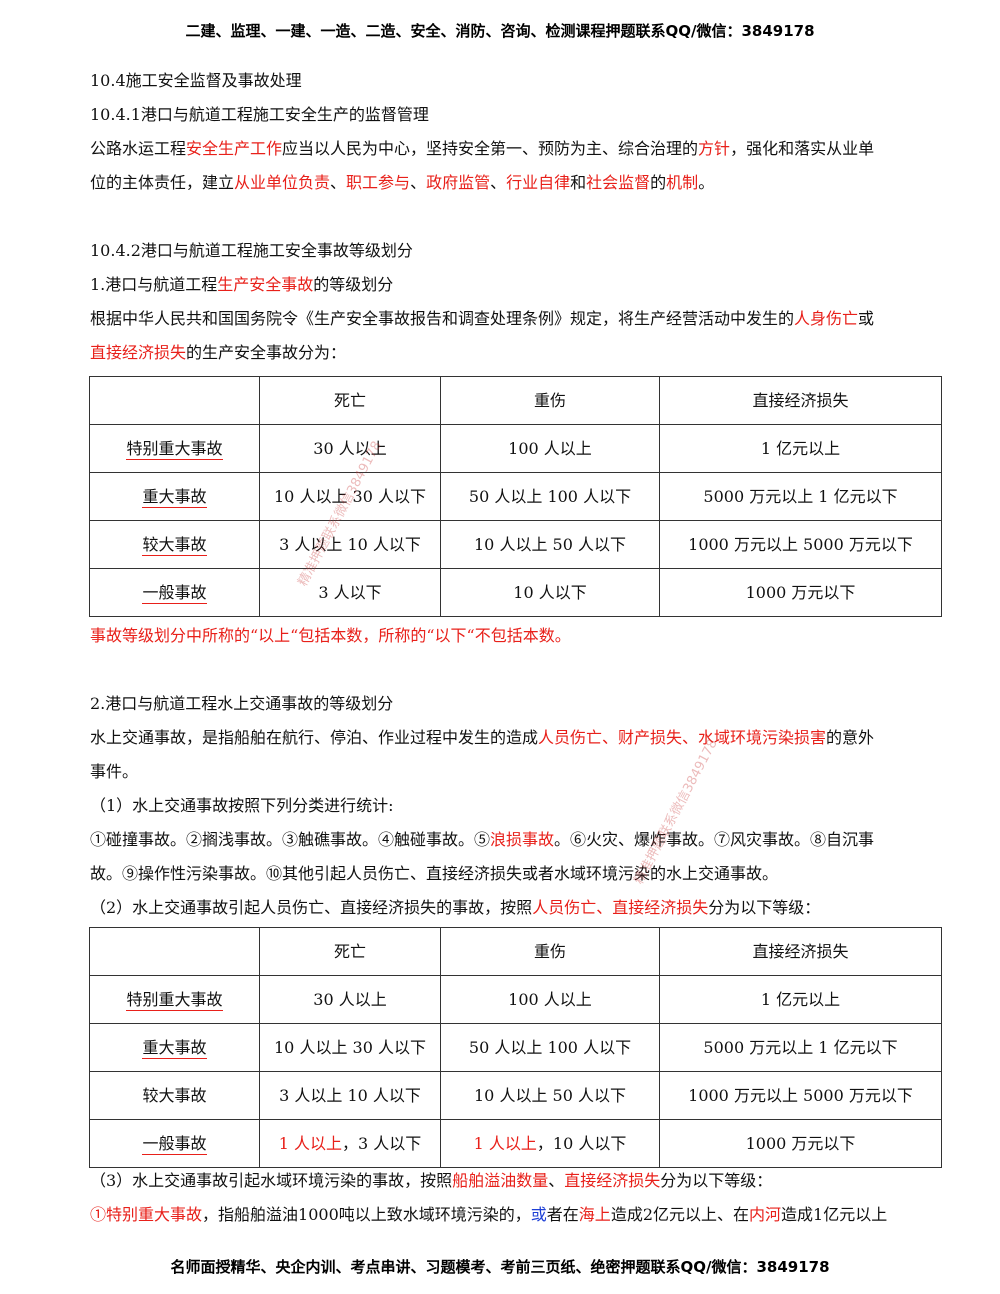 Image resolution: width=1000 pixels, height=1294 pixels. I want to click on text: 和, so click(578, 182).